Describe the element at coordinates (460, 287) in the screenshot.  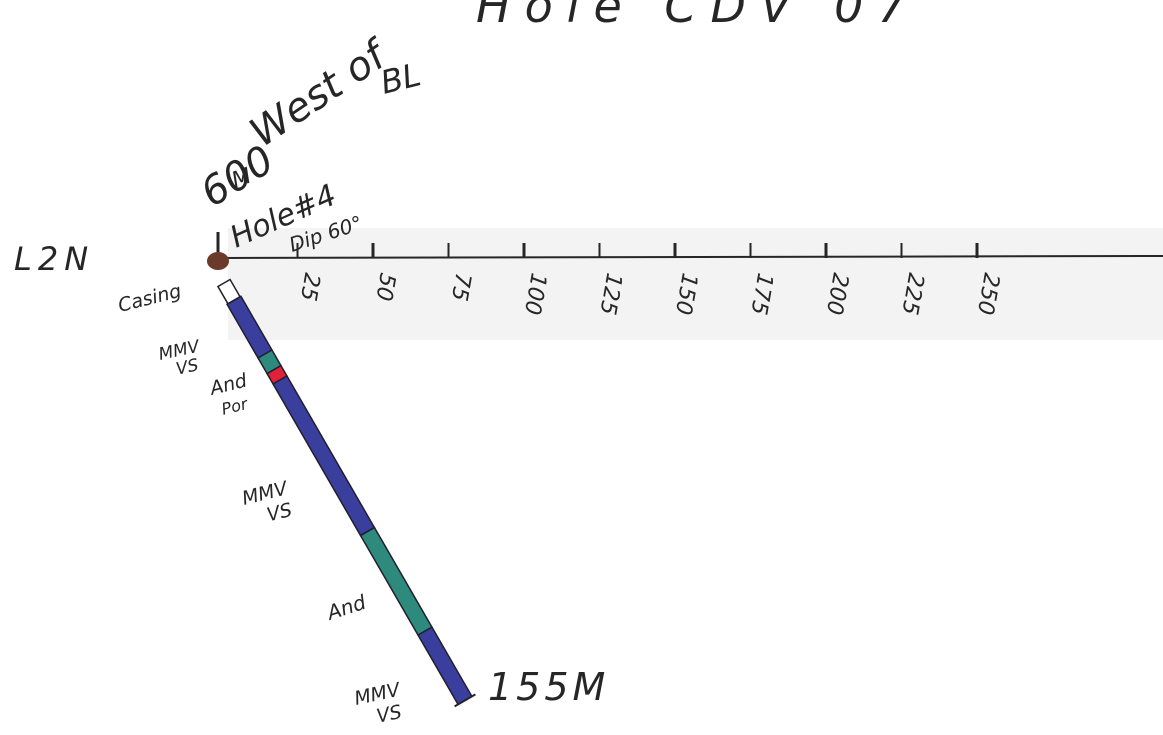
I see `depth-tick-label-75: 75` at that location.